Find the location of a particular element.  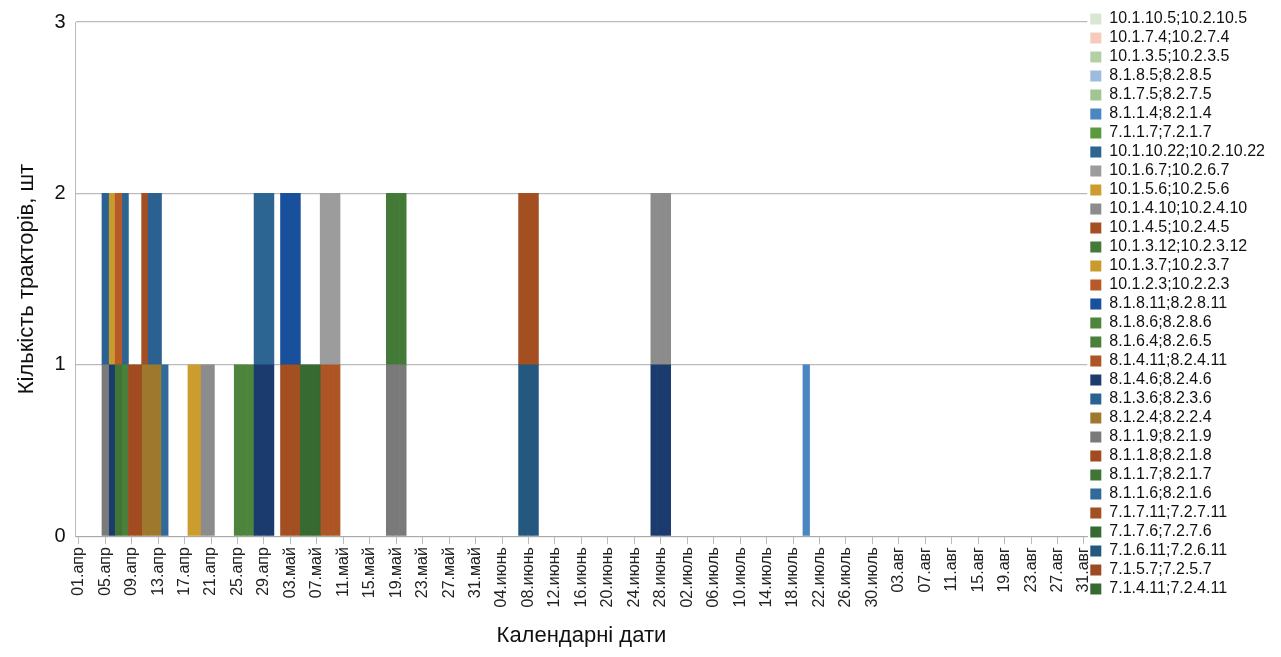

x-tick-label: 20.июнь is located at coordinates (607, 577).